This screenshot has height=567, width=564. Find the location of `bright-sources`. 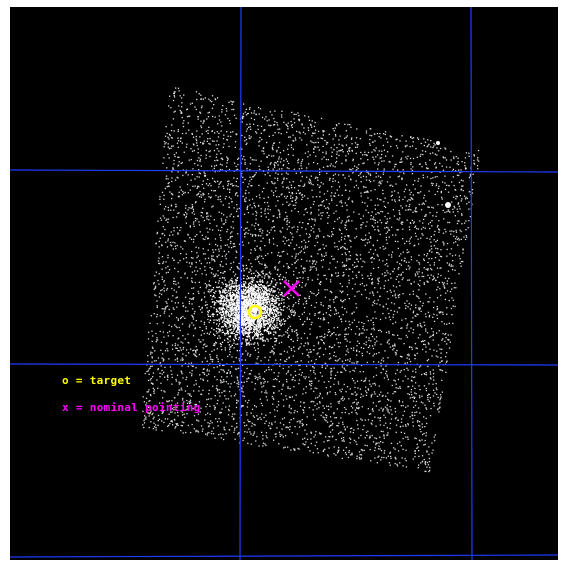

bright-sources is located at coordinates (443, 174).